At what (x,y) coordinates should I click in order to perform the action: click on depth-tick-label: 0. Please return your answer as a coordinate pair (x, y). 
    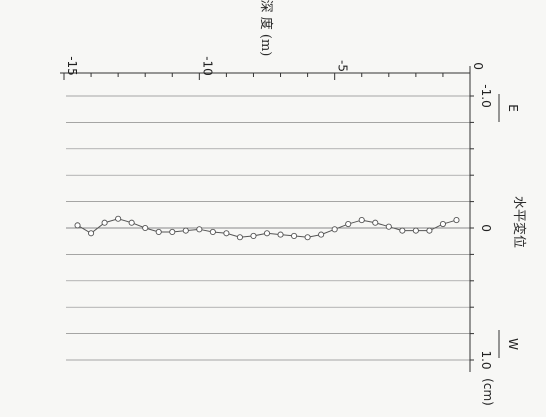
    Looking at the image, I should click on (478, 66).